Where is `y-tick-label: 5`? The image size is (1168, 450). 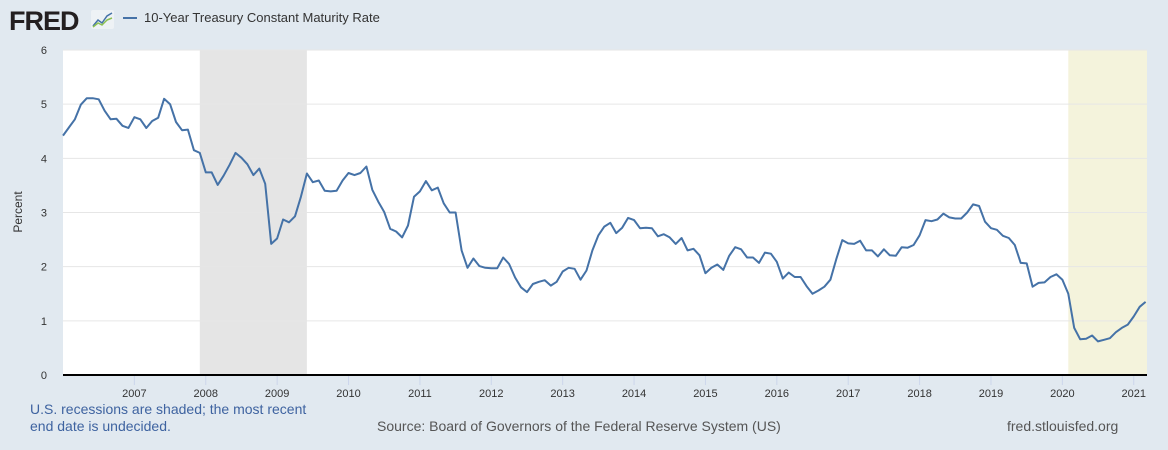 y-tick-label: 5 is located at coordinates (44, 105).